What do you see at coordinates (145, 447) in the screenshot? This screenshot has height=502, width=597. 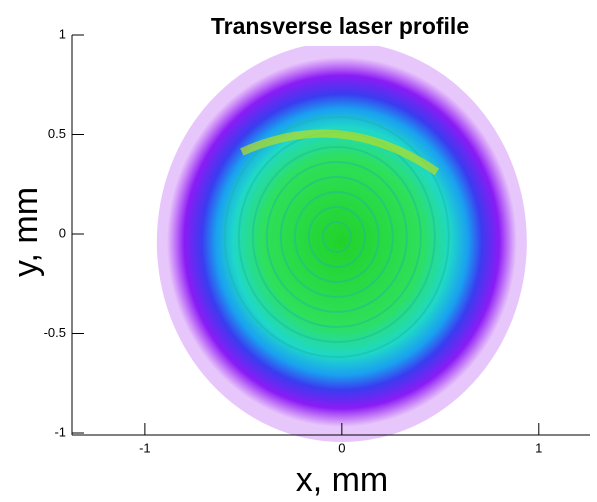 I see `x-tick-label: -1` at bounding box center [145, 447].